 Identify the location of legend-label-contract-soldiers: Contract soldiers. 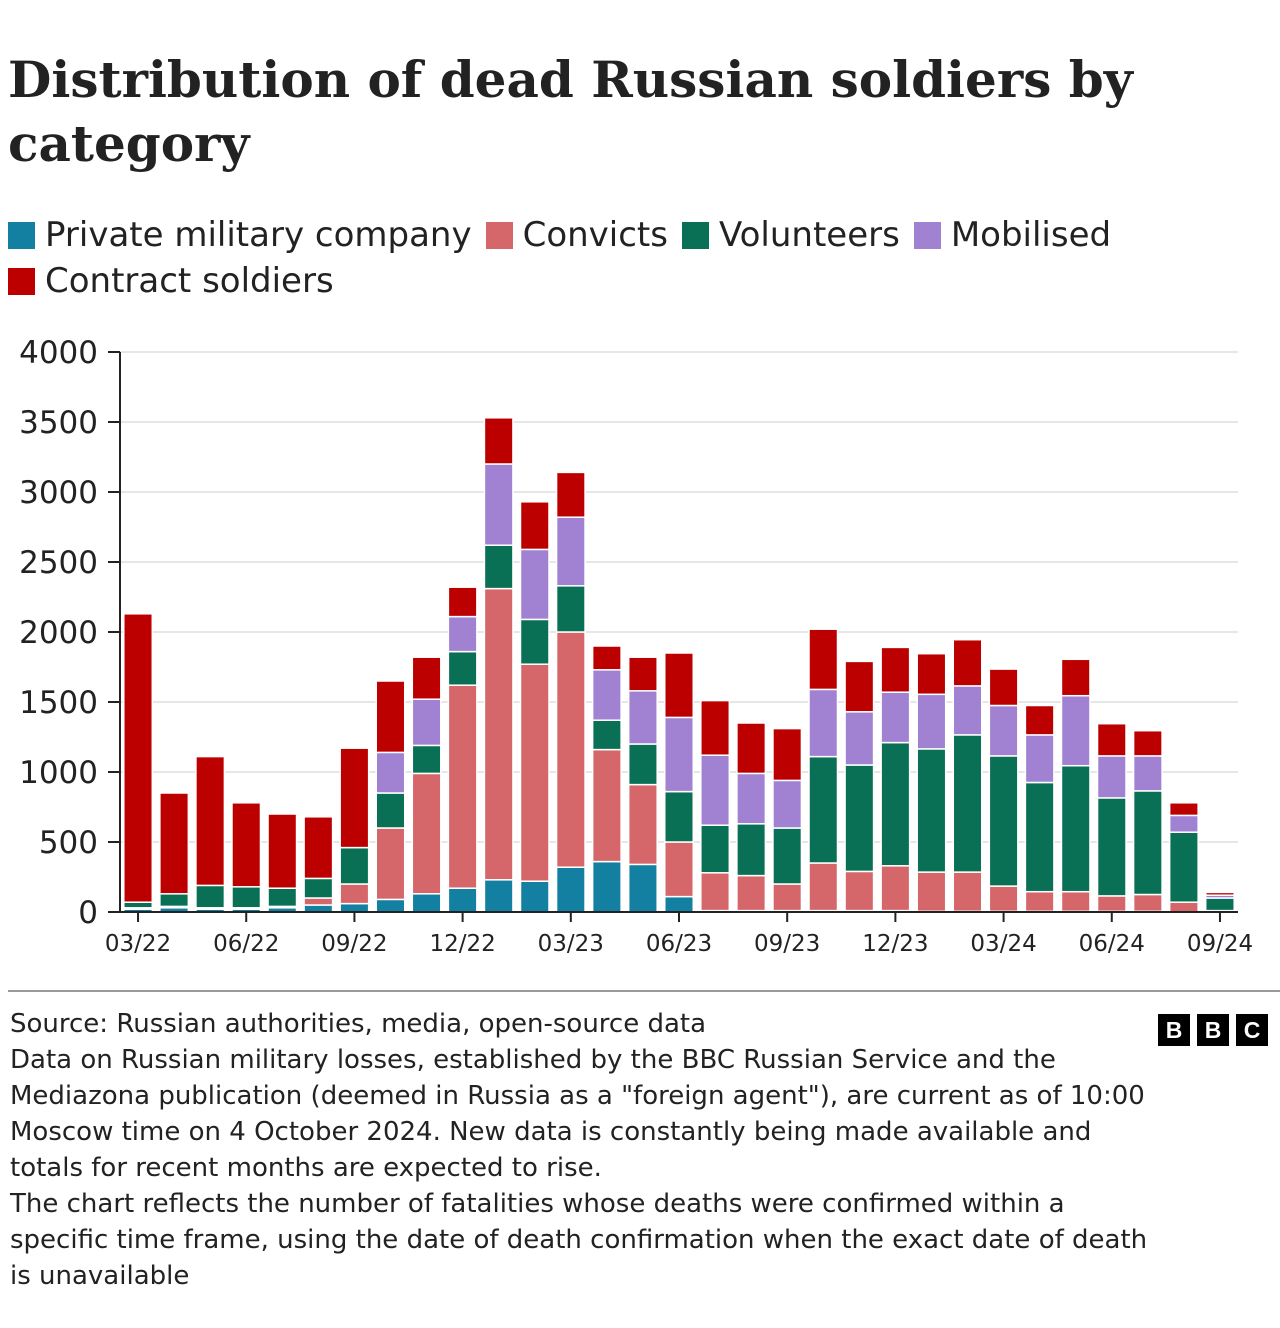
(189, 281).